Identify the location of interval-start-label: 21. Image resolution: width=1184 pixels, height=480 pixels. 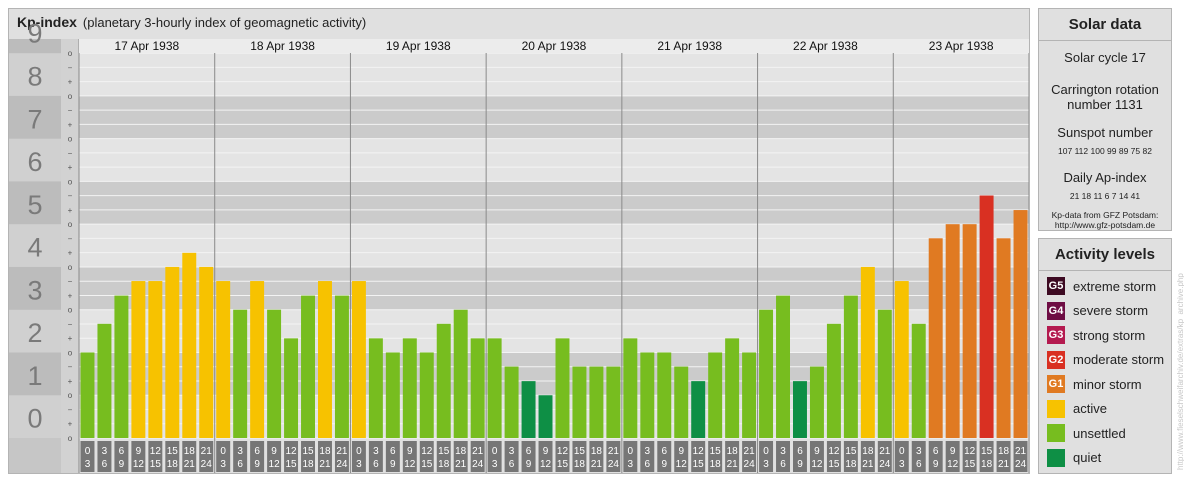
(207, 451).